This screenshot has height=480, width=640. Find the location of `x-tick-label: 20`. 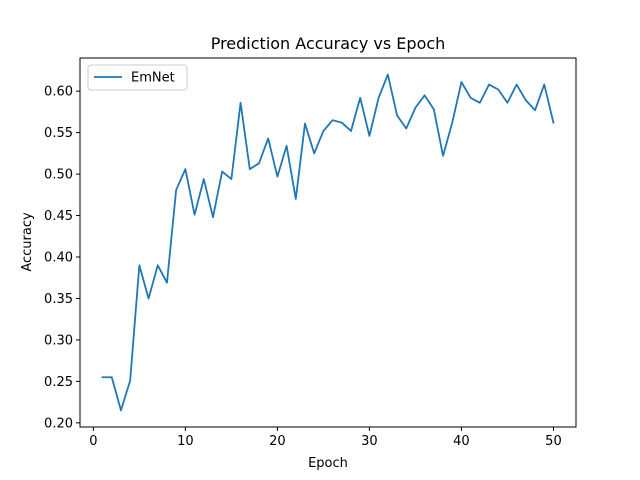

x-tick-label: 20 is located at coordinates (277, 441).